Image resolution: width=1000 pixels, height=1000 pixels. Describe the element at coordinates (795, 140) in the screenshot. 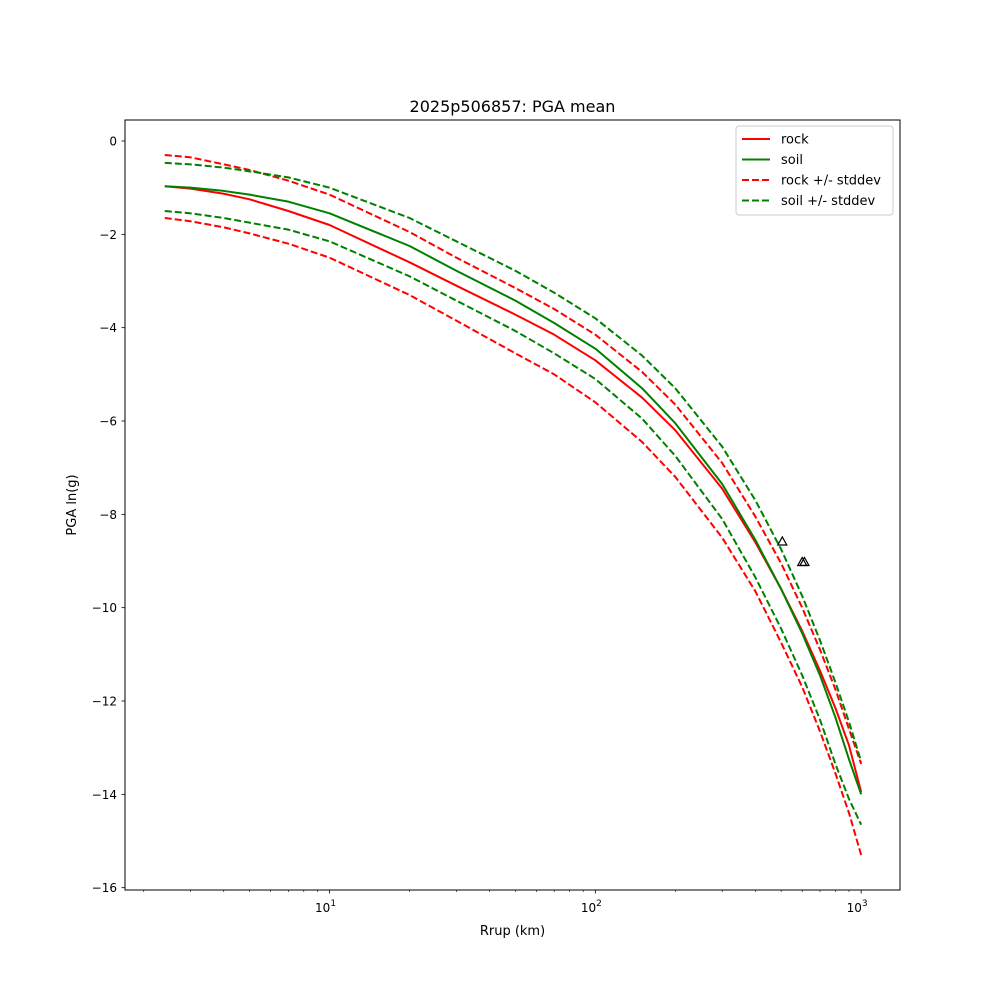

I see `legend-label-1: rock` at that location.